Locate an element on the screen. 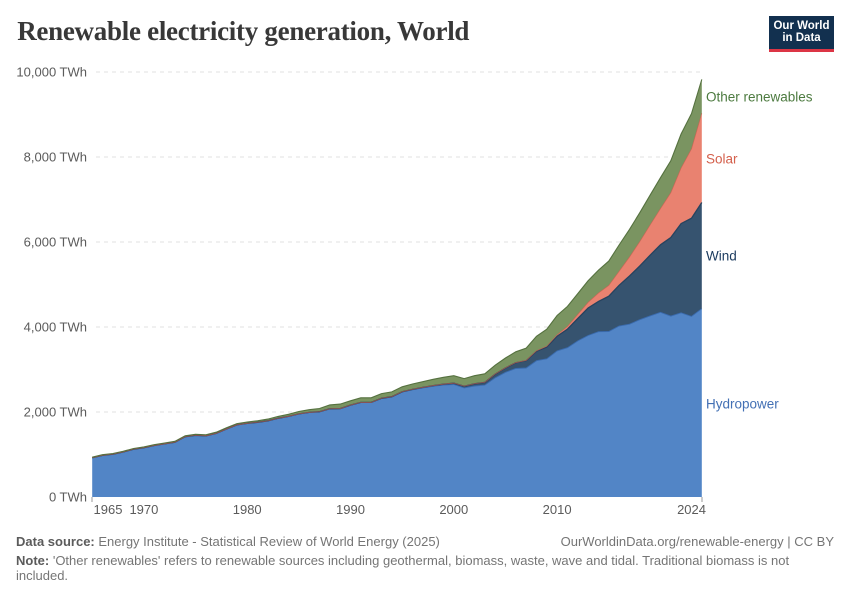 The image size is (850, 600). svg-text: 1980 is located at coordinates (247, 509).